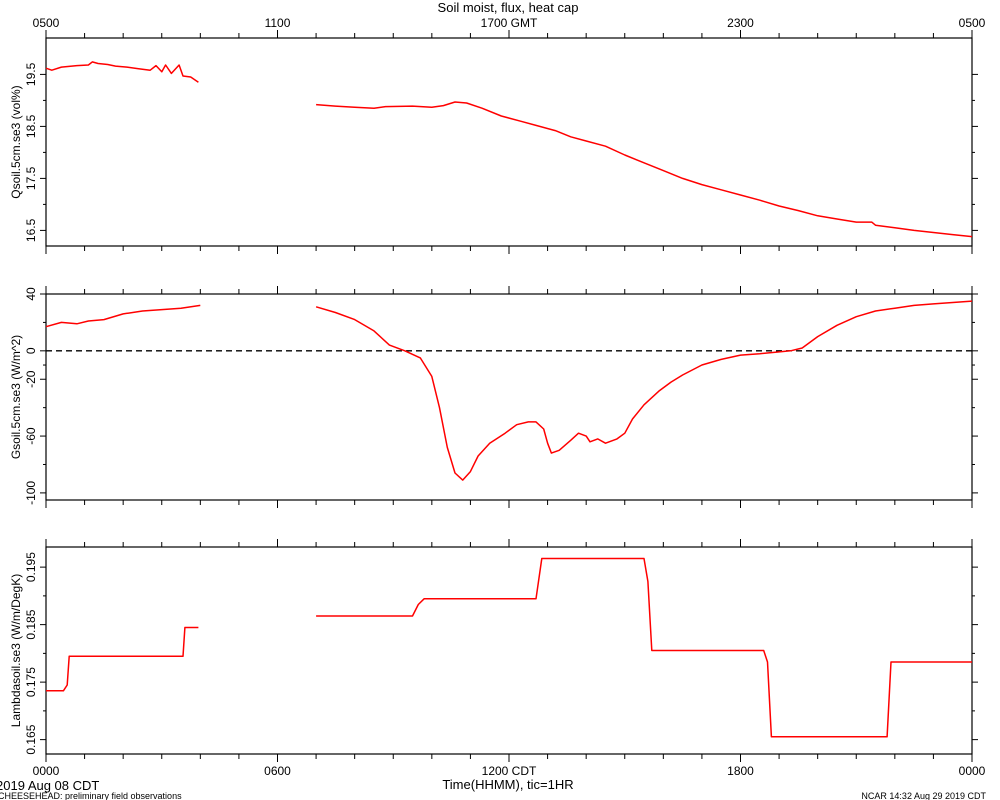 This screenshot has height=800, width=1000. Describe the element at coordinates (31, 493) in the screenshot. I see `y-tick-label: -100` at that location.